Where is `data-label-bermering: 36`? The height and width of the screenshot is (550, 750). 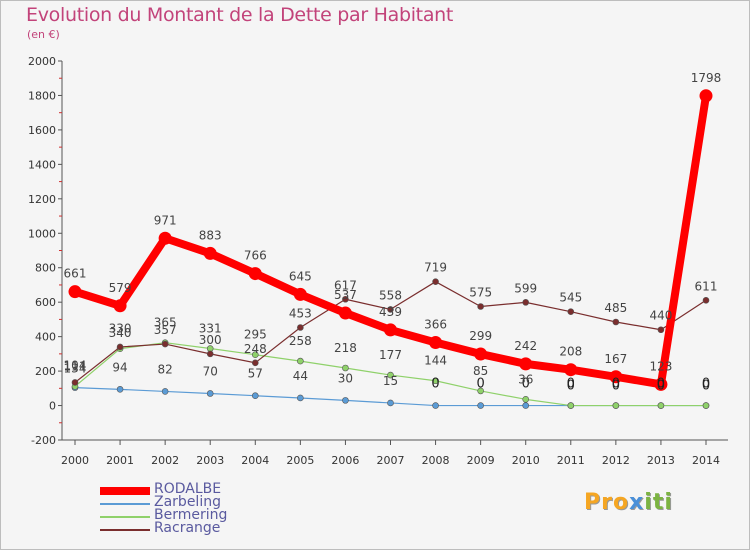
data-label-bermering: 36 is located at coordinates (525, 379).